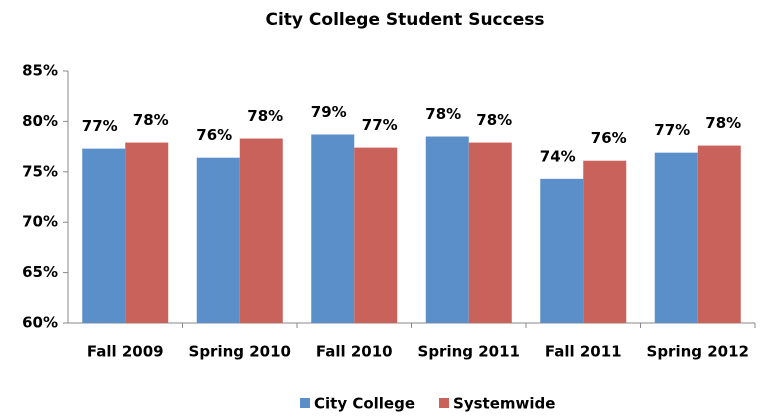  Describe the element at coordinates (40, 222) in the screenshot. I see `y-tick-label: 70%` at that location.